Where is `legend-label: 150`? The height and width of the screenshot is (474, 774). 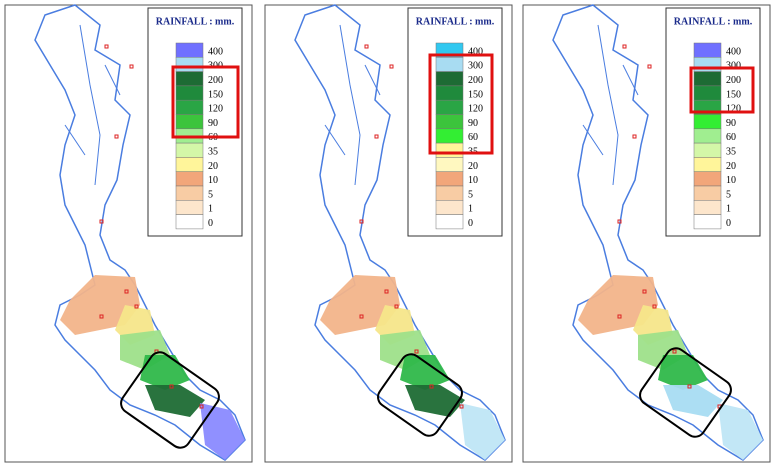 legend-label: 150 is located at coordinates (215, 94).